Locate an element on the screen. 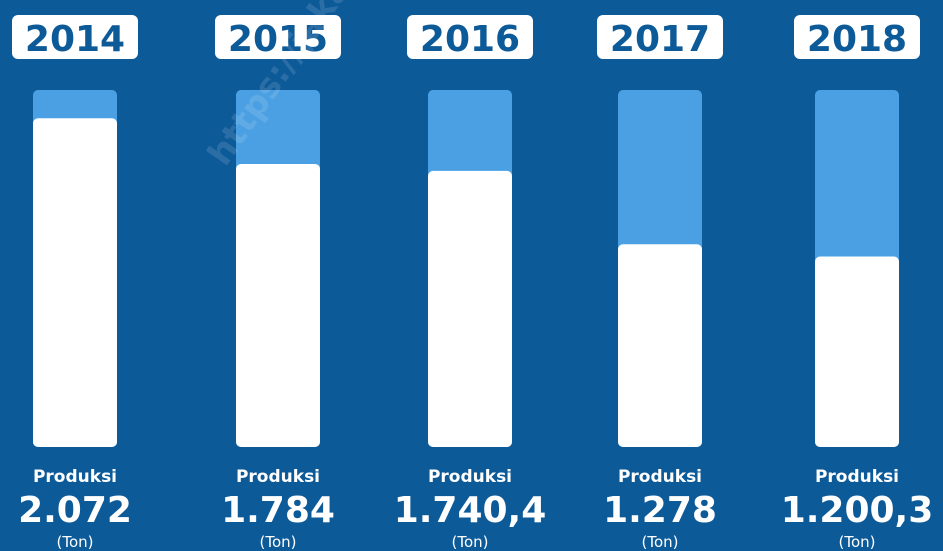  unit-label-2017: (Ton) is located at coordinates (659, 542).